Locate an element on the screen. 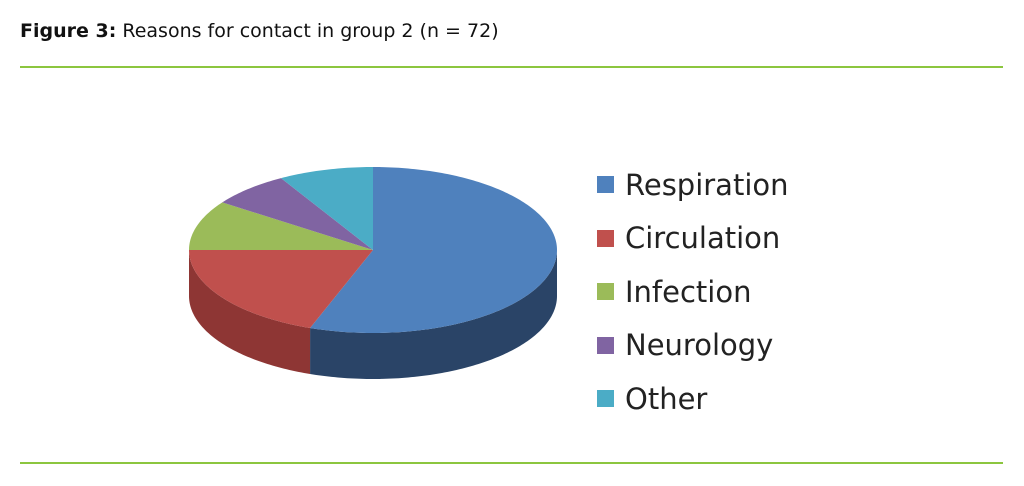 The width and height of the screenshot is (1024, 486). pie-slice-infection is located at coordinates (281, 226).